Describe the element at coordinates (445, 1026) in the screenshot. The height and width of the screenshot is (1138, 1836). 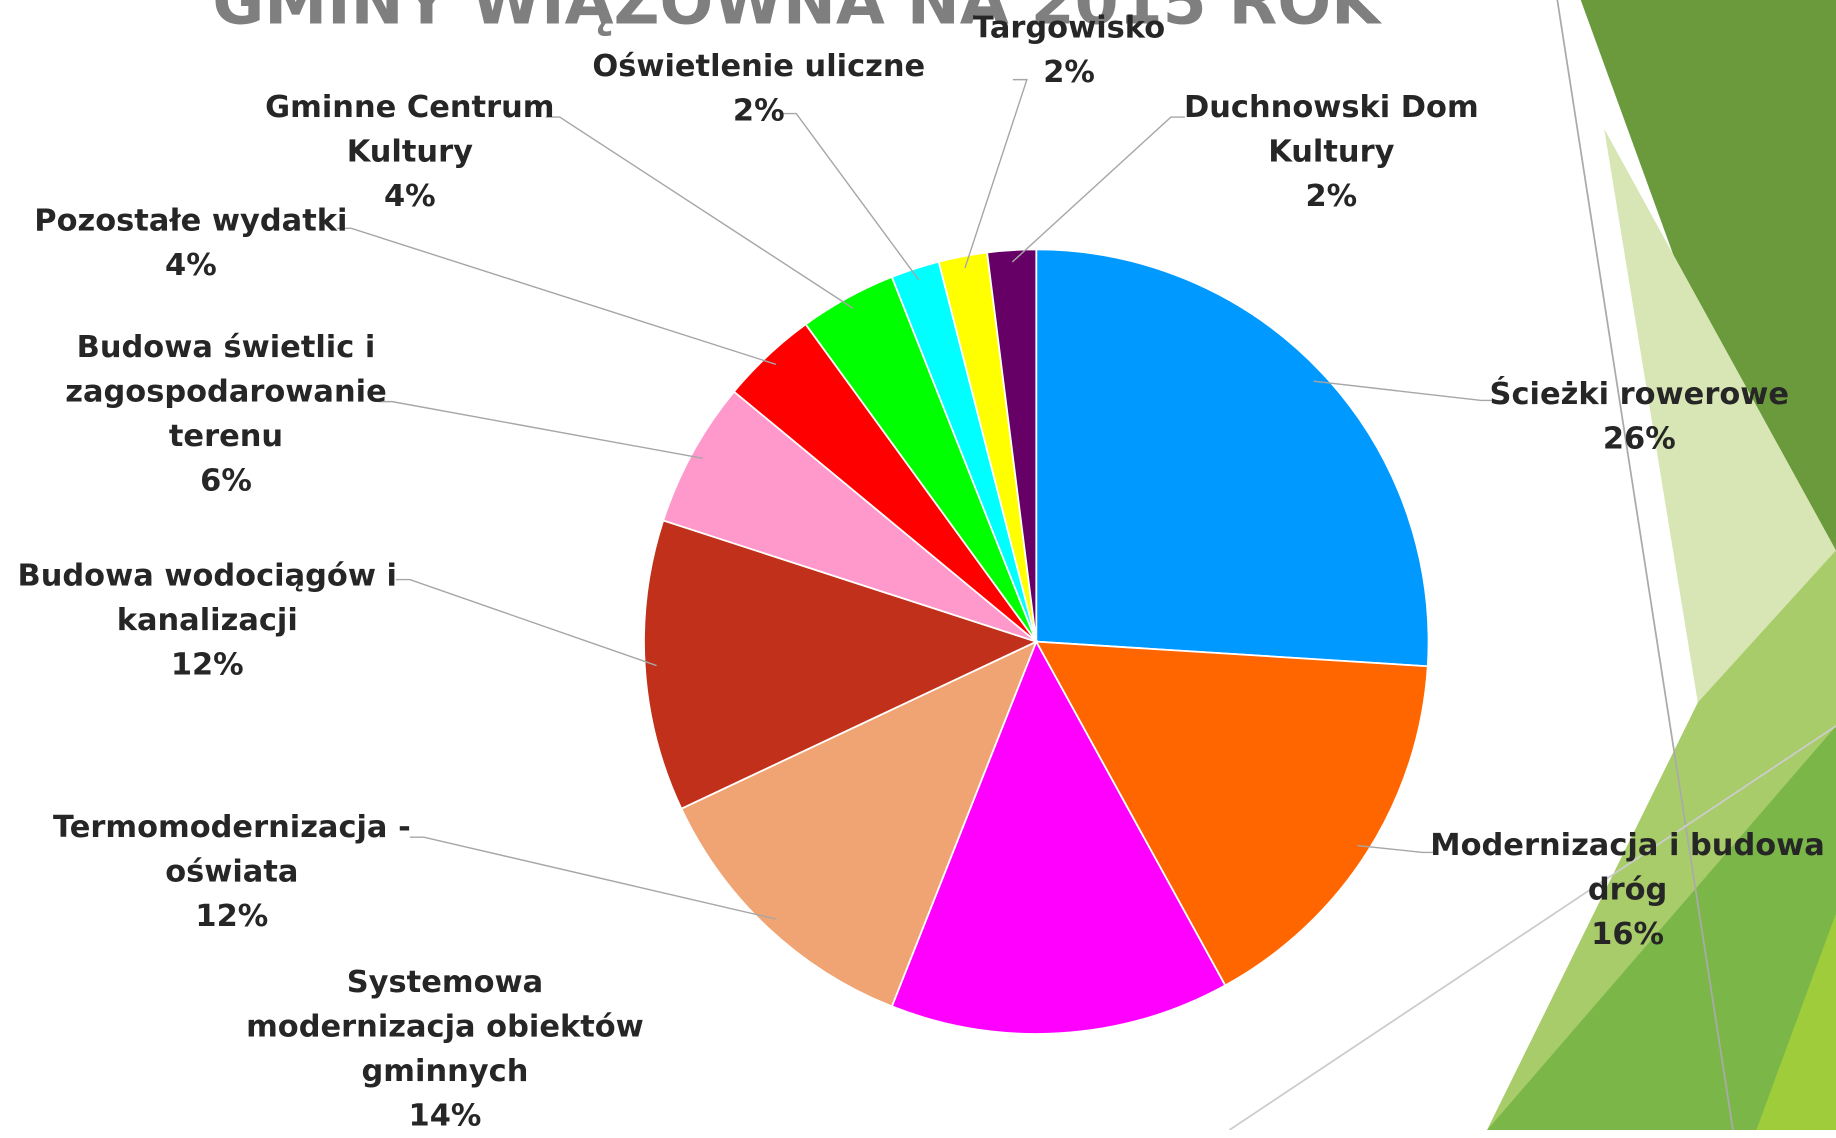
I see `slice-label: Systemowa modernizacja obiektów gminnych` at that location.